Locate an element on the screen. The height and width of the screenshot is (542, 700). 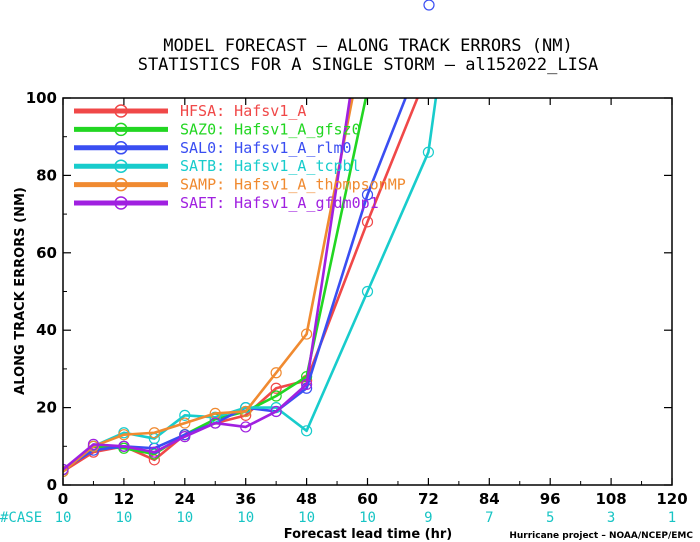
y-tick-label: 0 is located at coordinates (52, 485).